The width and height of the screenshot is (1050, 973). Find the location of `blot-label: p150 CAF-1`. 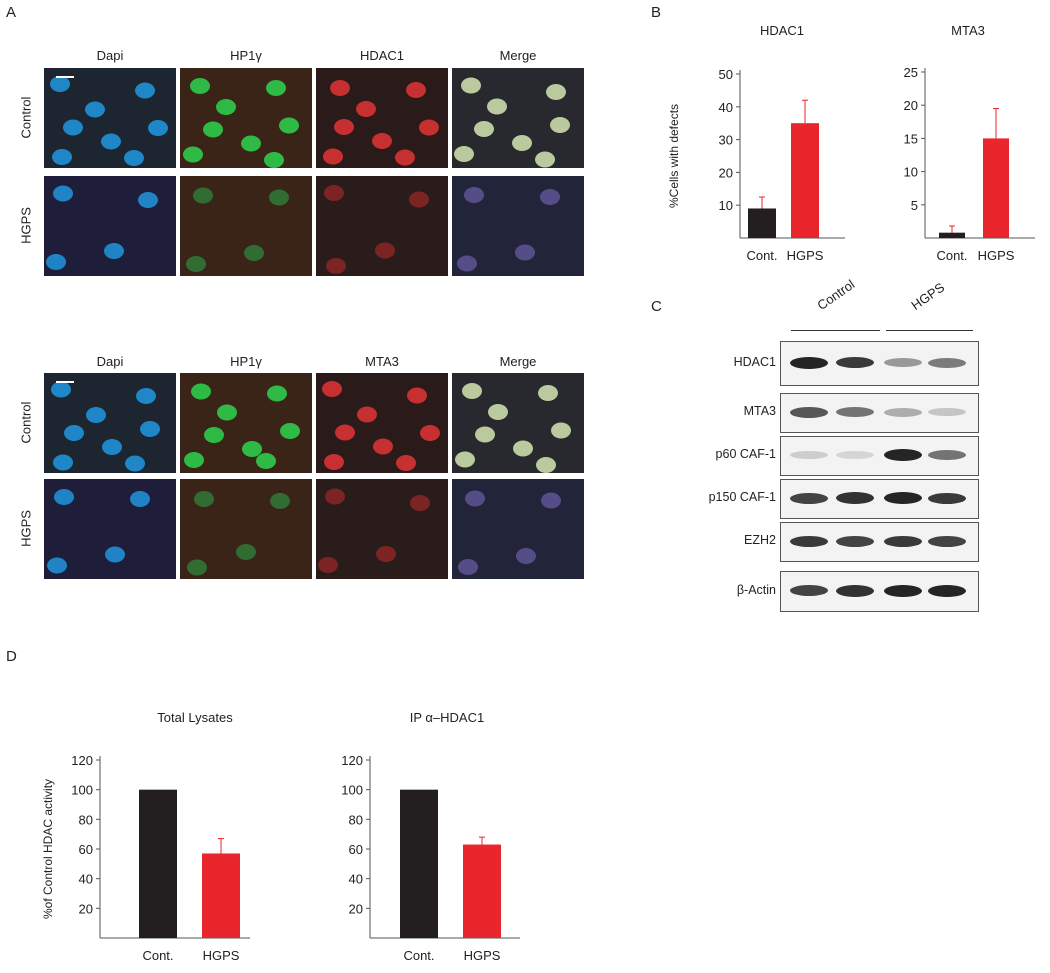

blot-label: p150 CAF-1 is located at coordinates (742, 497).